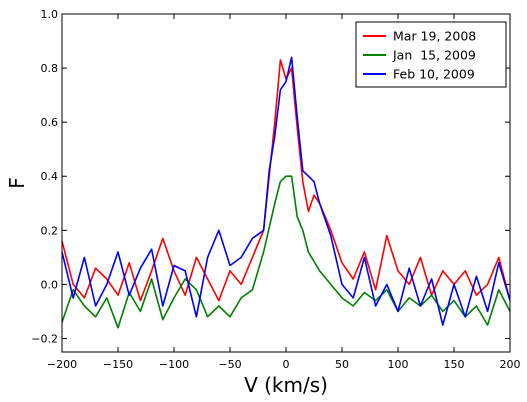 Image resolution: width=527 pixels, height=402 pixels. What do you see at coordinates (118, 364) in the screenshot?
I see `x-tick-label: −150` at bounding box center [118, 364].